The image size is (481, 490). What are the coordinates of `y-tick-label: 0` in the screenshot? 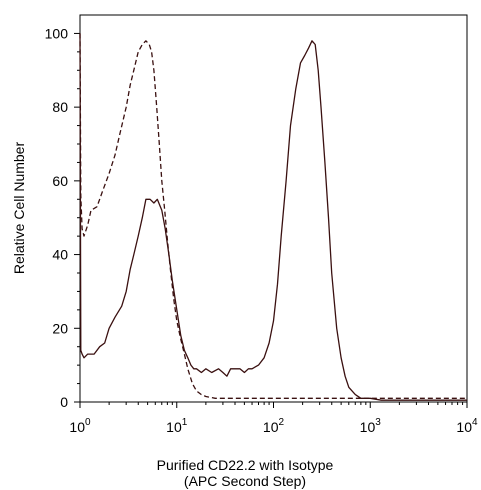 It's located at (64, 402).